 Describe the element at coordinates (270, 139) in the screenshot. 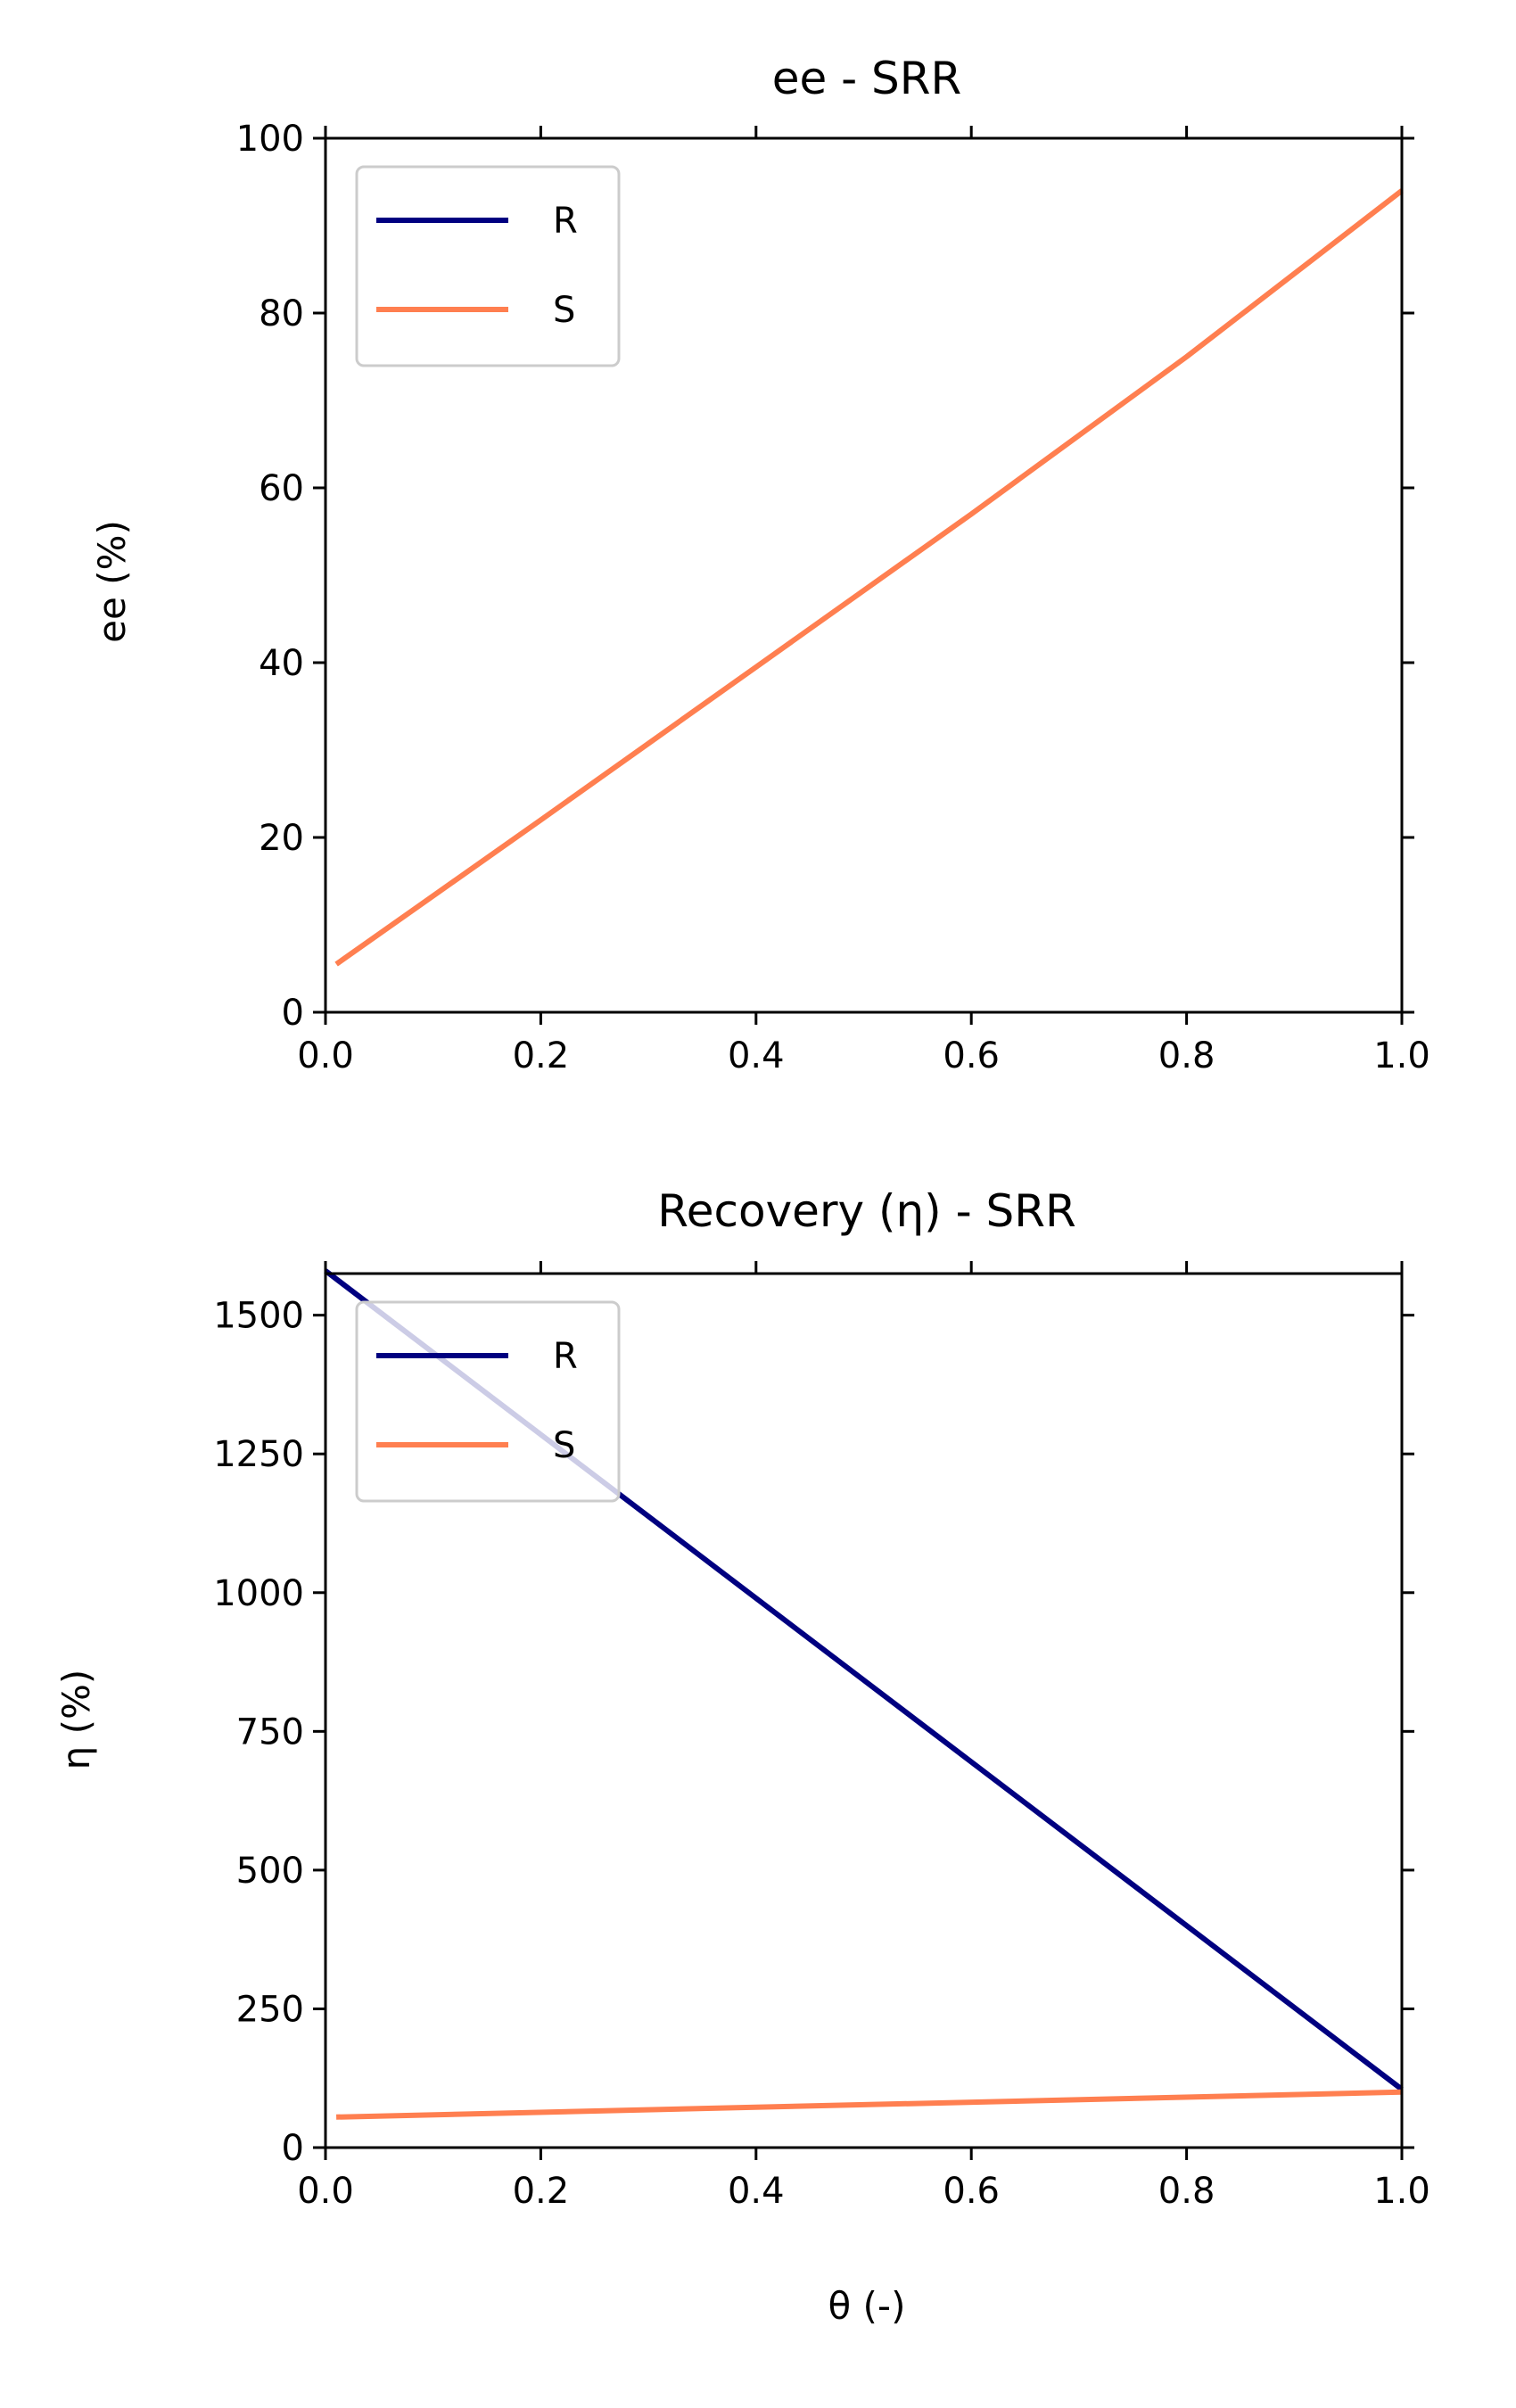

I see `y-tick-label: 100` at that location.